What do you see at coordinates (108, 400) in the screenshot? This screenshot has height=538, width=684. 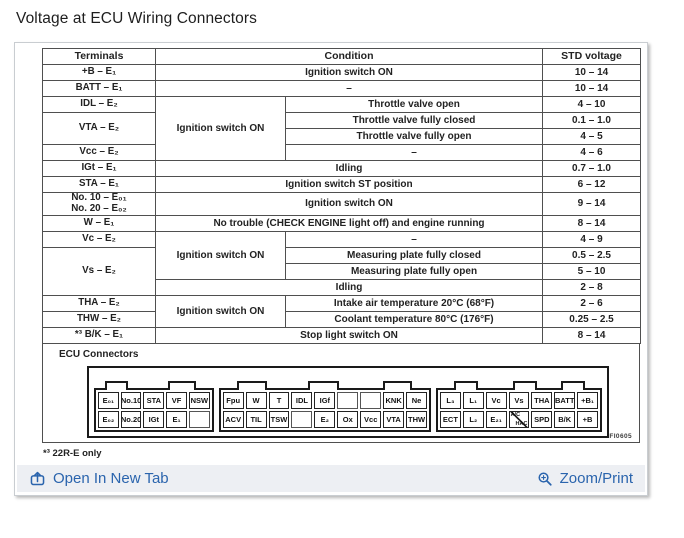 I see `pin-e: E₀₁` at bounding box center [108, 400].